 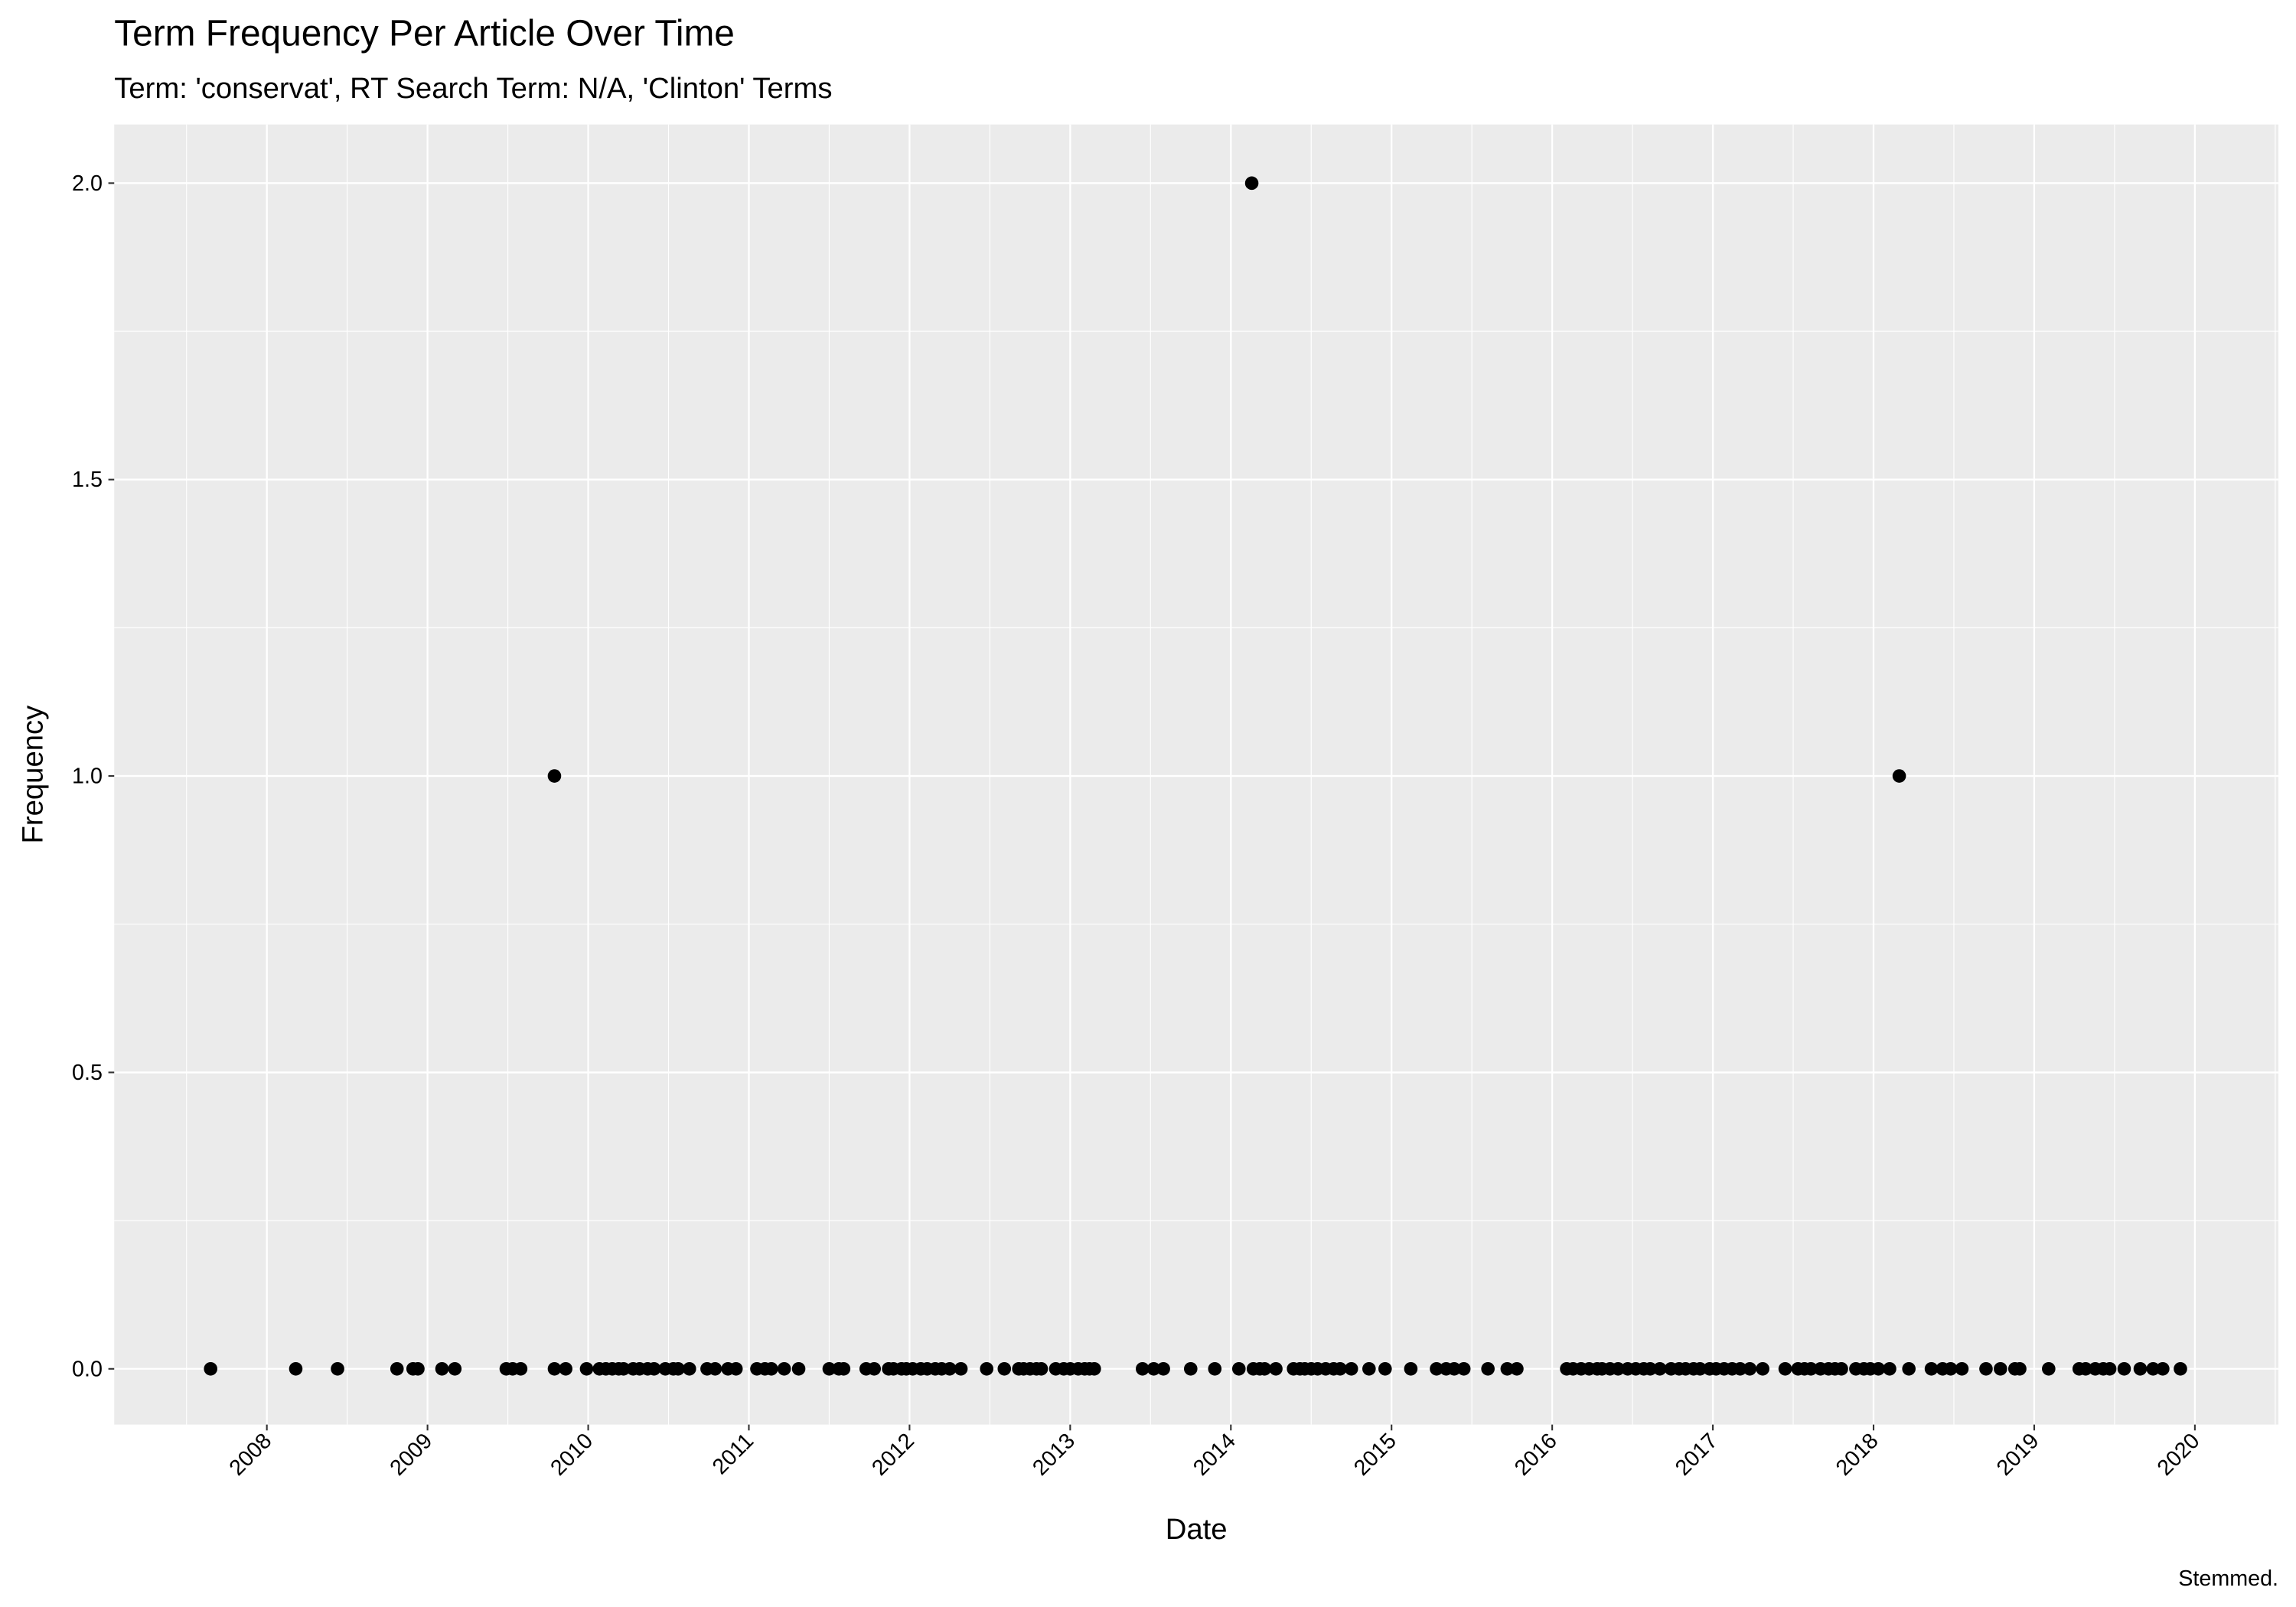 What do you see at coordinates (32, 775) in the screenshot?
I see `y-axis-title: Frequency` at bounding box center [32, 775].